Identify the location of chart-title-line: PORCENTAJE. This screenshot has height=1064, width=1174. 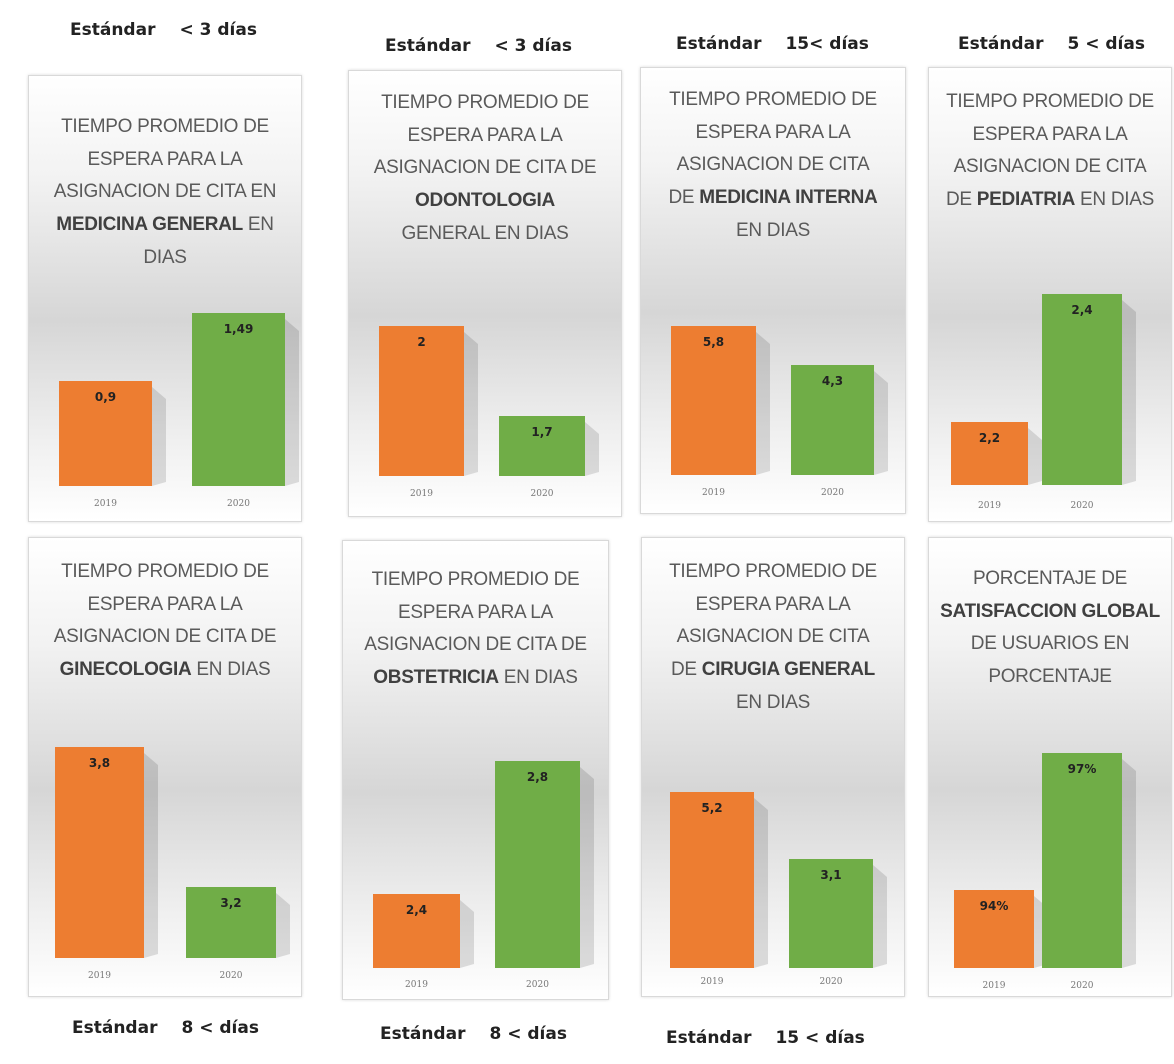
(1050, 677).